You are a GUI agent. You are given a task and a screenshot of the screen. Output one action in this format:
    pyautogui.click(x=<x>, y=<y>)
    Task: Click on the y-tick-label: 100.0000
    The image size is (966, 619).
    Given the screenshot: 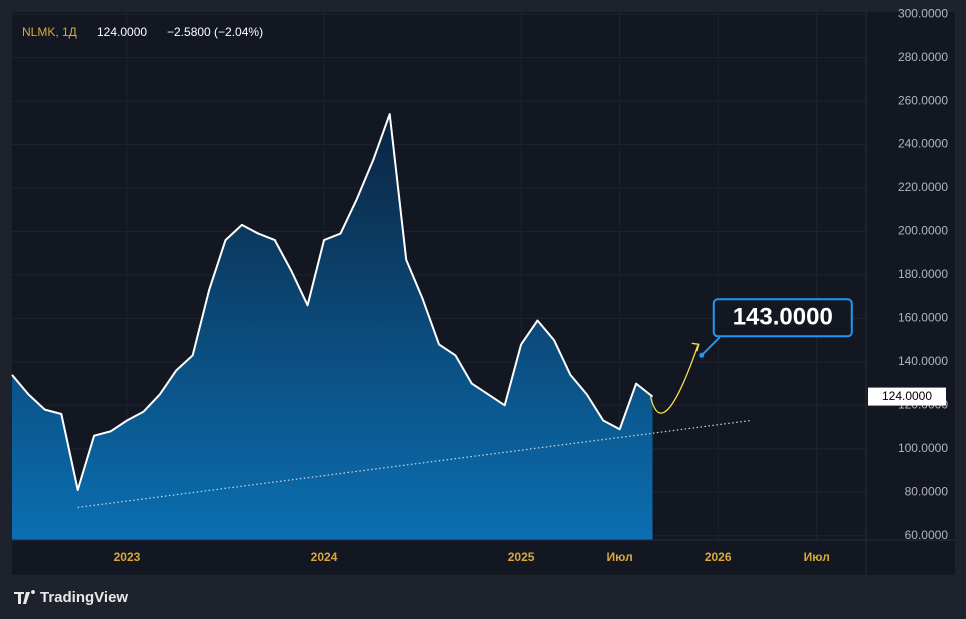 What is the action you would take?
    pyautogui.click(x=923, y=448)
    